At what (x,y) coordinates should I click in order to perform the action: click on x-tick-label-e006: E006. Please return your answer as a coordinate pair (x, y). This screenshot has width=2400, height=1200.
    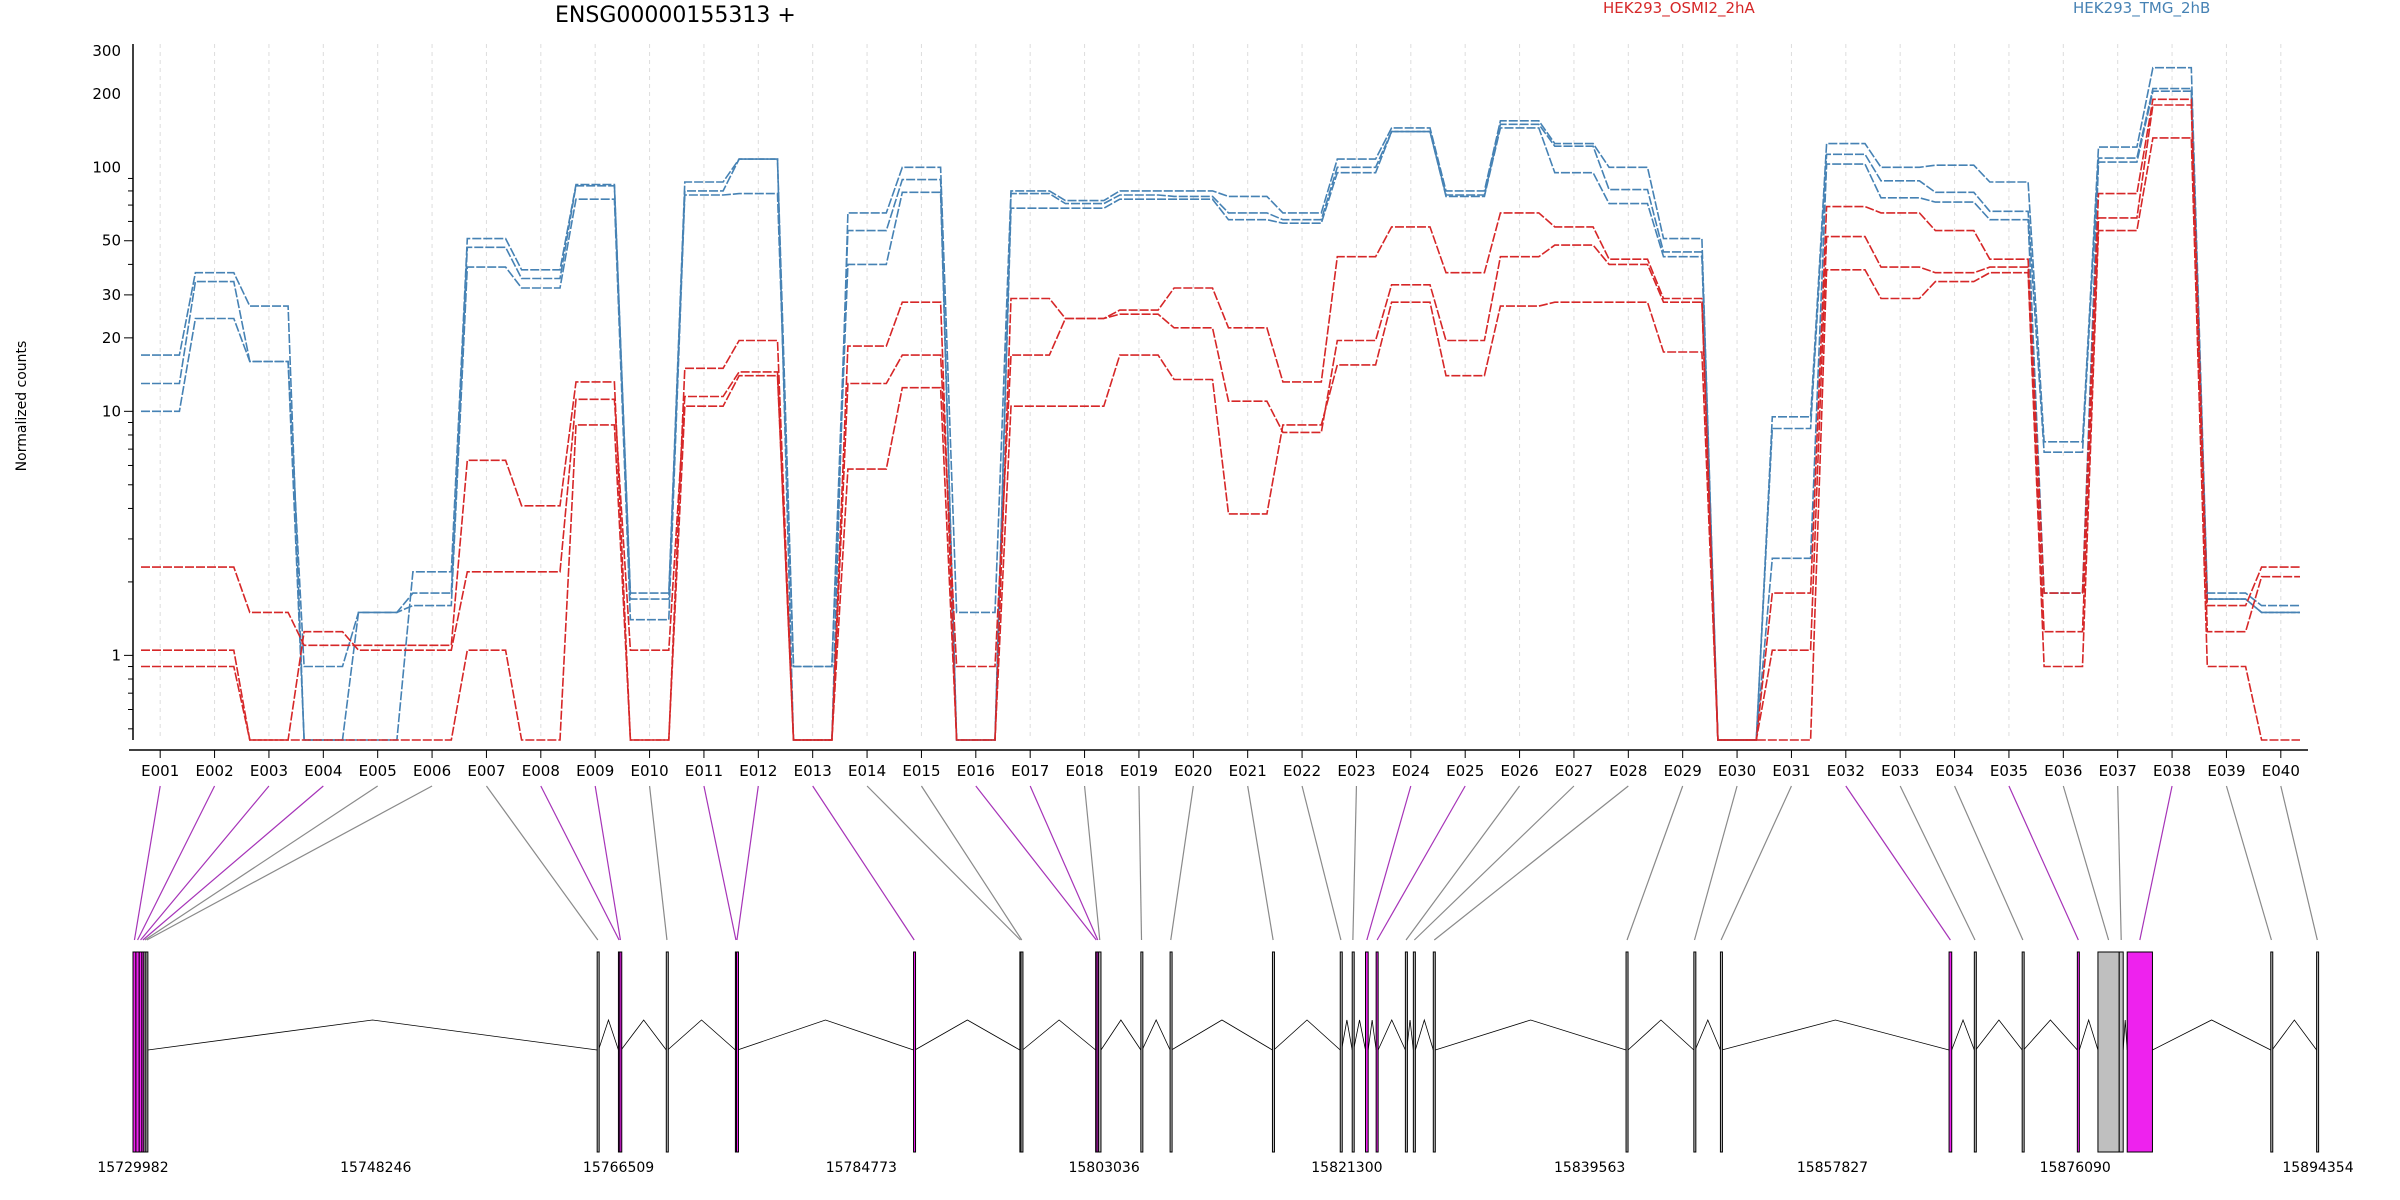
    Looking at the image, I should click on (432, 771).